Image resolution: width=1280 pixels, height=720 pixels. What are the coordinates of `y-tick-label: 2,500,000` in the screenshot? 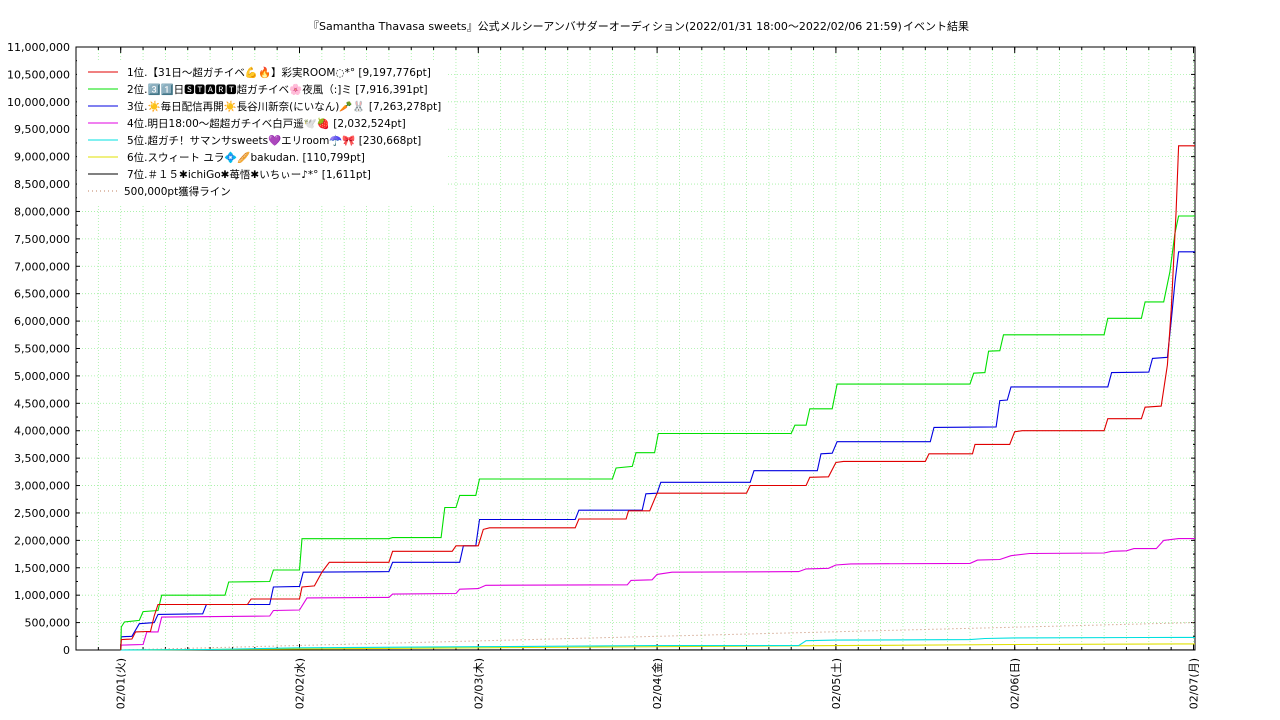 It's located at (42, 513).